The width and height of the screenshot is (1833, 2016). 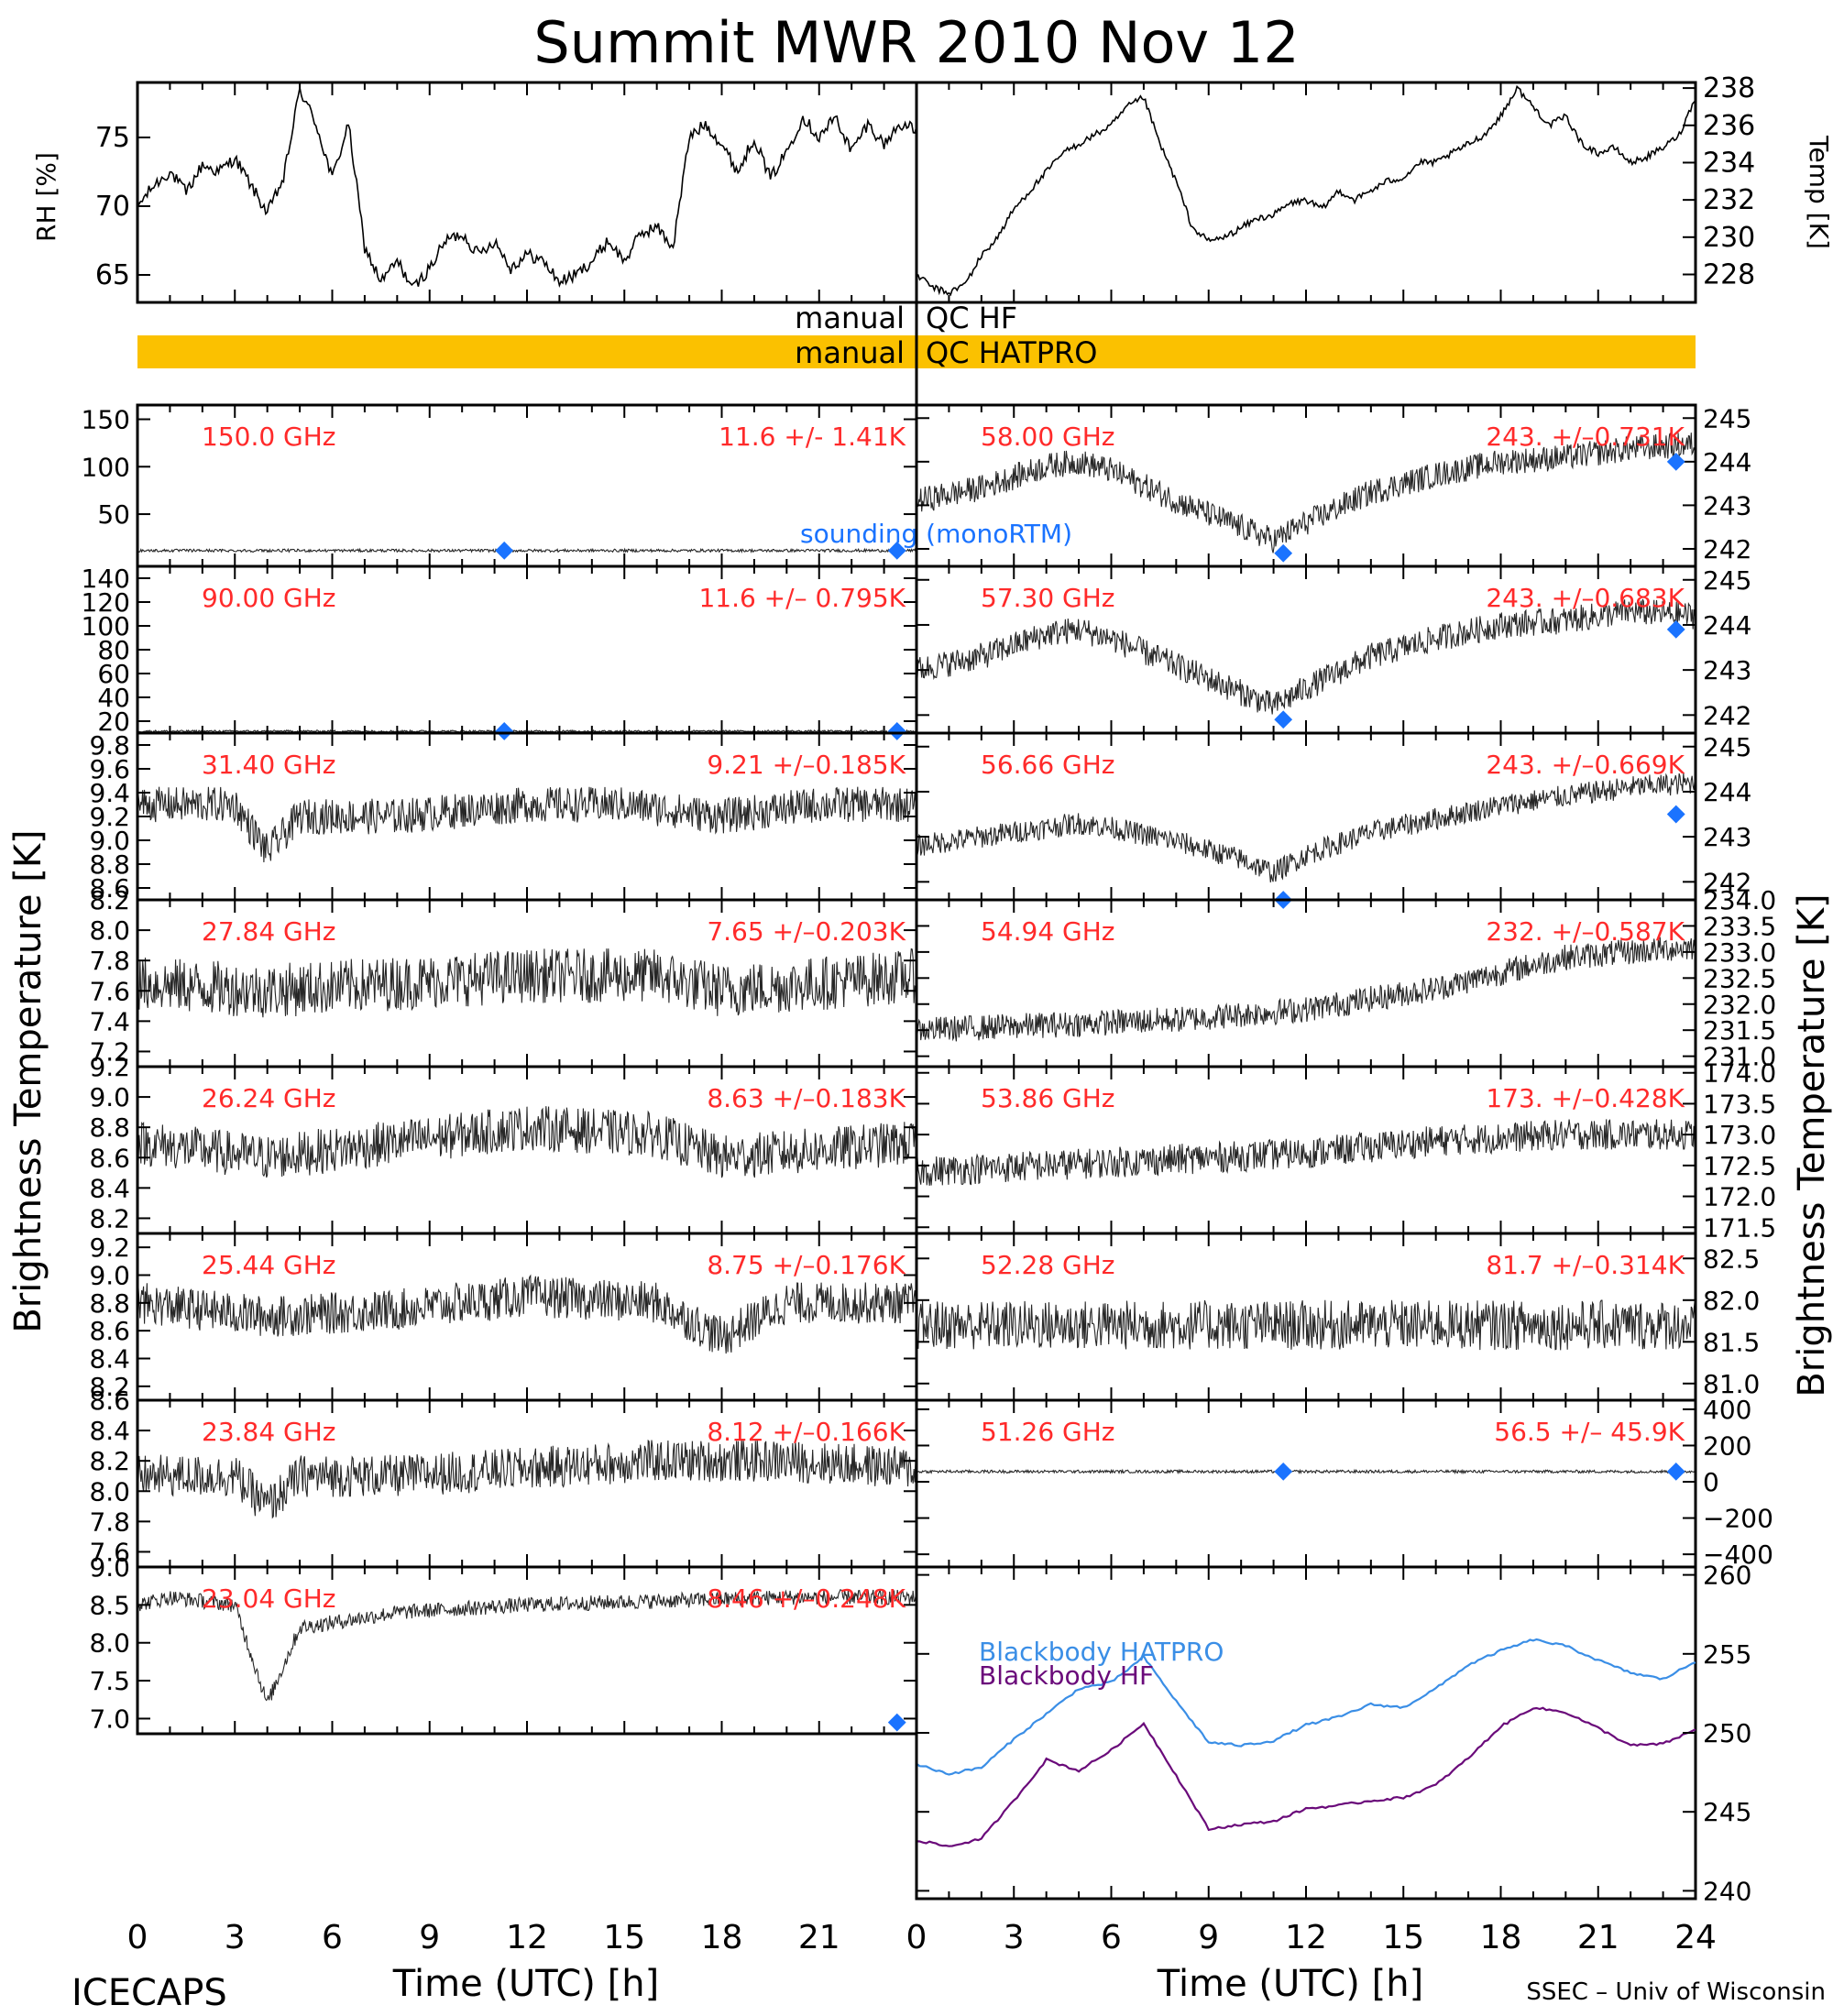 What do you see at coordinates (1306, 492) in the screenshot?
I see `series-trace-58.00` at bounding box center [1306, 492].